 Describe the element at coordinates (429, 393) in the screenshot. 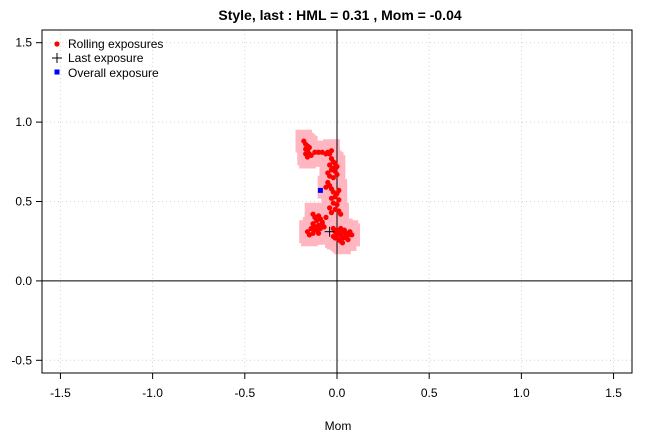

I see `x-tick-label: 0.5` at that location.